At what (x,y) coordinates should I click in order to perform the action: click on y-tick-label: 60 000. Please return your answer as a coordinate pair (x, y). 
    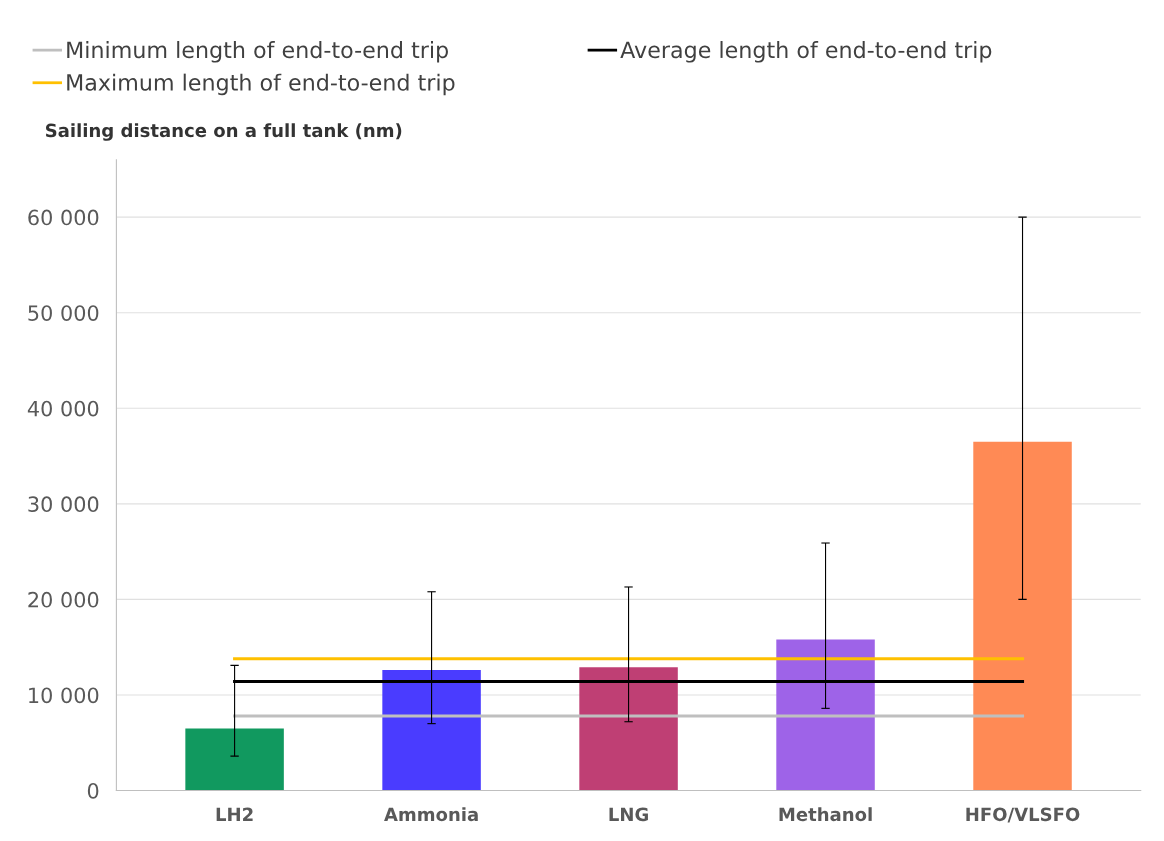
    Looking at the image, I should click on (63, 217).